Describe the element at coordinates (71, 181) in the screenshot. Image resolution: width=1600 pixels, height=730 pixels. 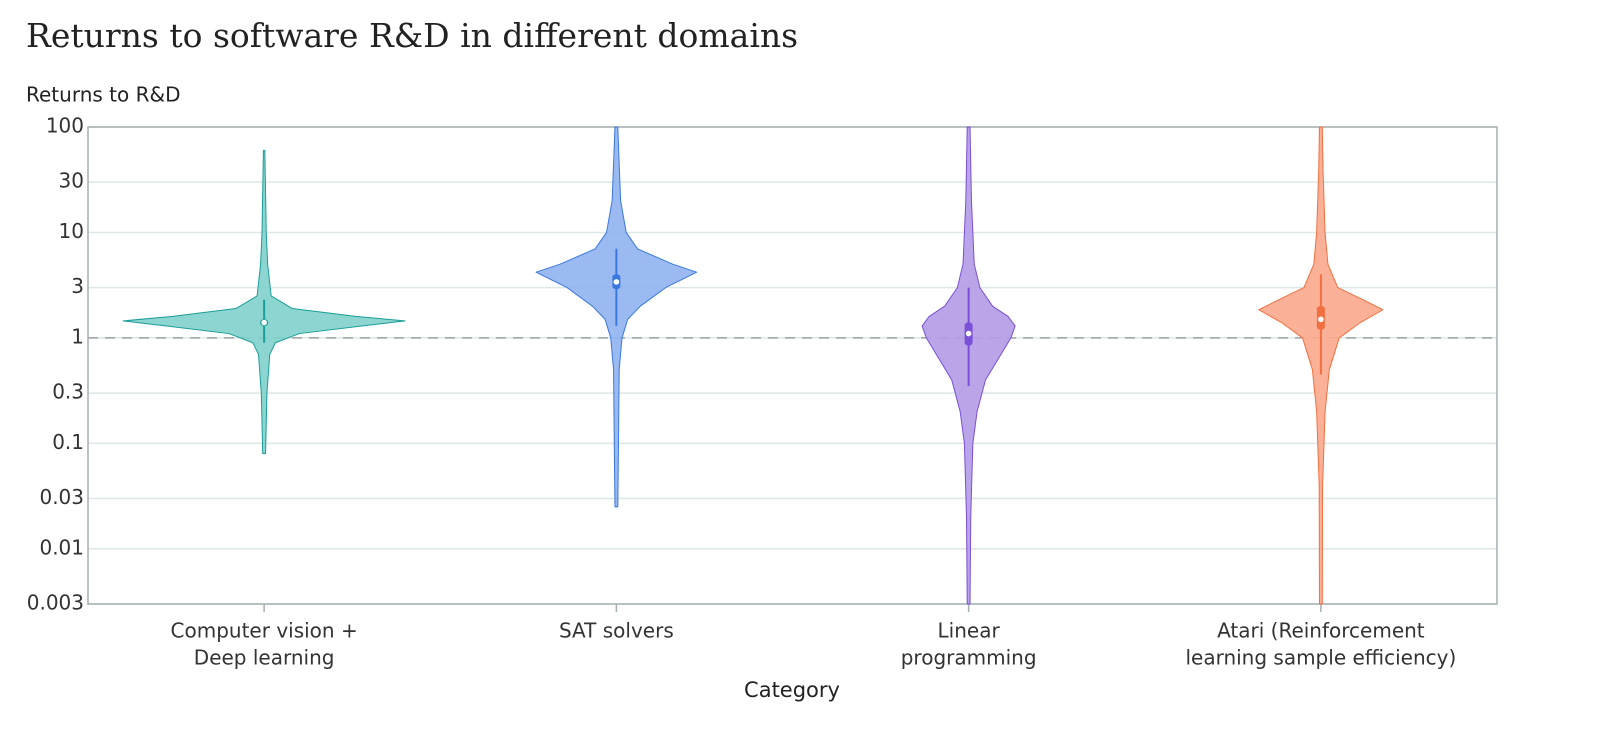
I see `y-tick-label: 30` at that location.